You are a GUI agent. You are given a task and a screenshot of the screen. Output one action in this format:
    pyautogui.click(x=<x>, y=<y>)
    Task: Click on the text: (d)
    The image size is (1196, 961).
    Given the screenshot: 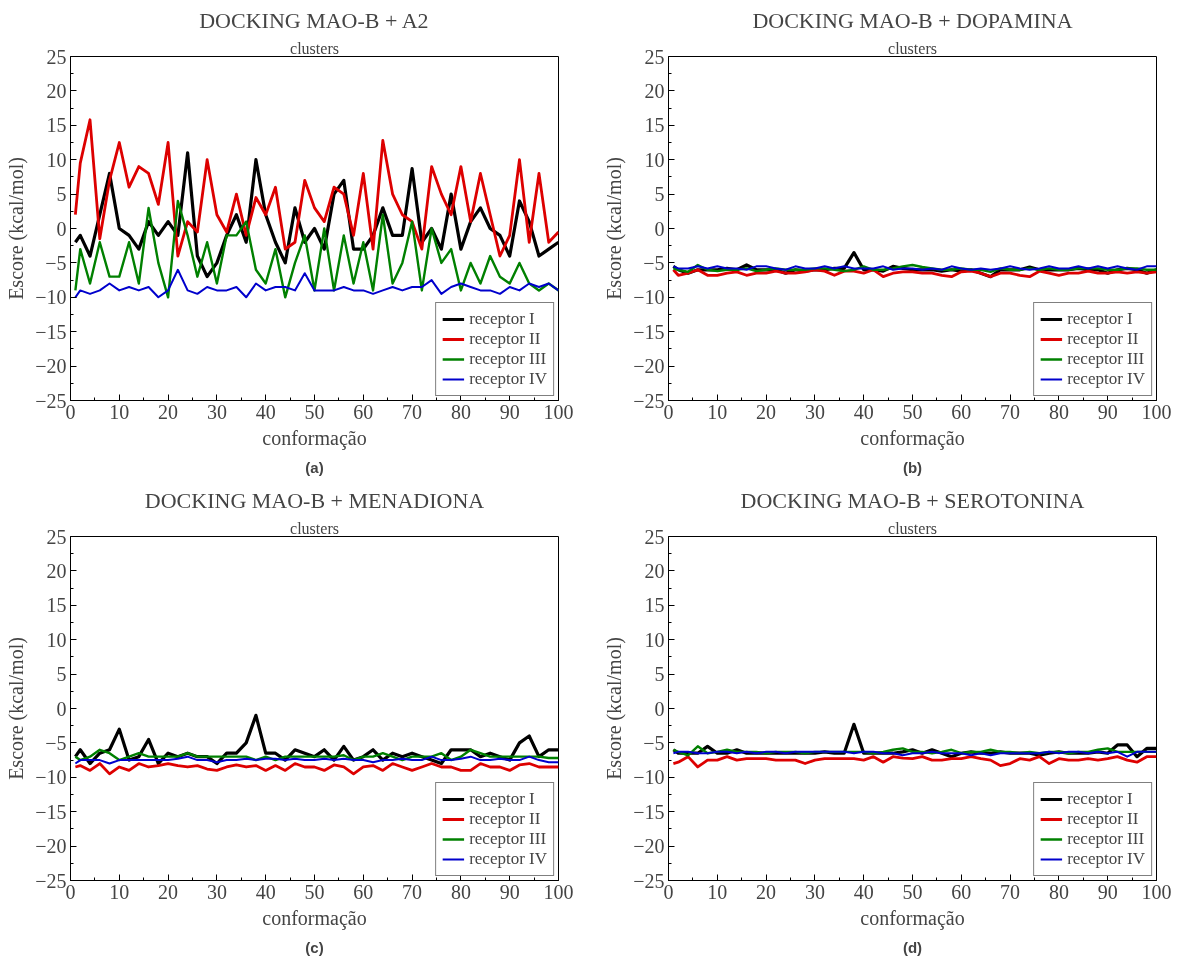 What is the action you would take?
    pyautogui.click(x=912, y=947)
    